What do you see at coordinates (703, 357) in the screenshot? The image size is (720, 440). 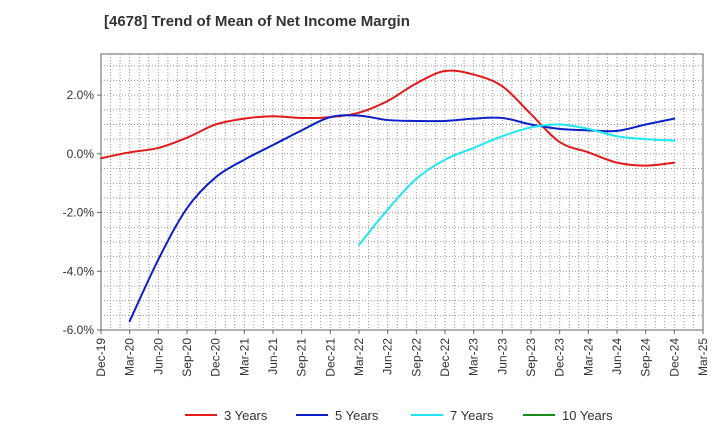 I see `x-tick-label: Mar-25` at bounding box center [703, 357].